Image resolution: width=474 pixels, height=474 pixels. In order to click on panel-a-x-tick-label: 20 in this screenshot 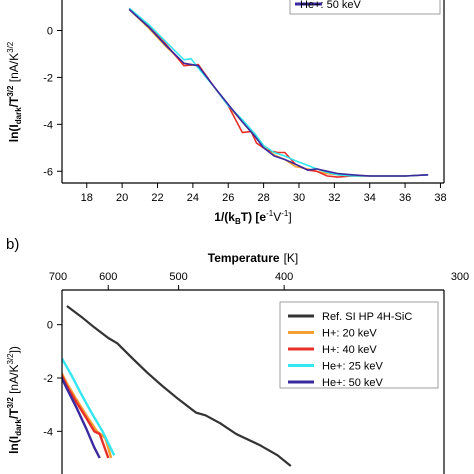, I will do `click(122, 198)`.